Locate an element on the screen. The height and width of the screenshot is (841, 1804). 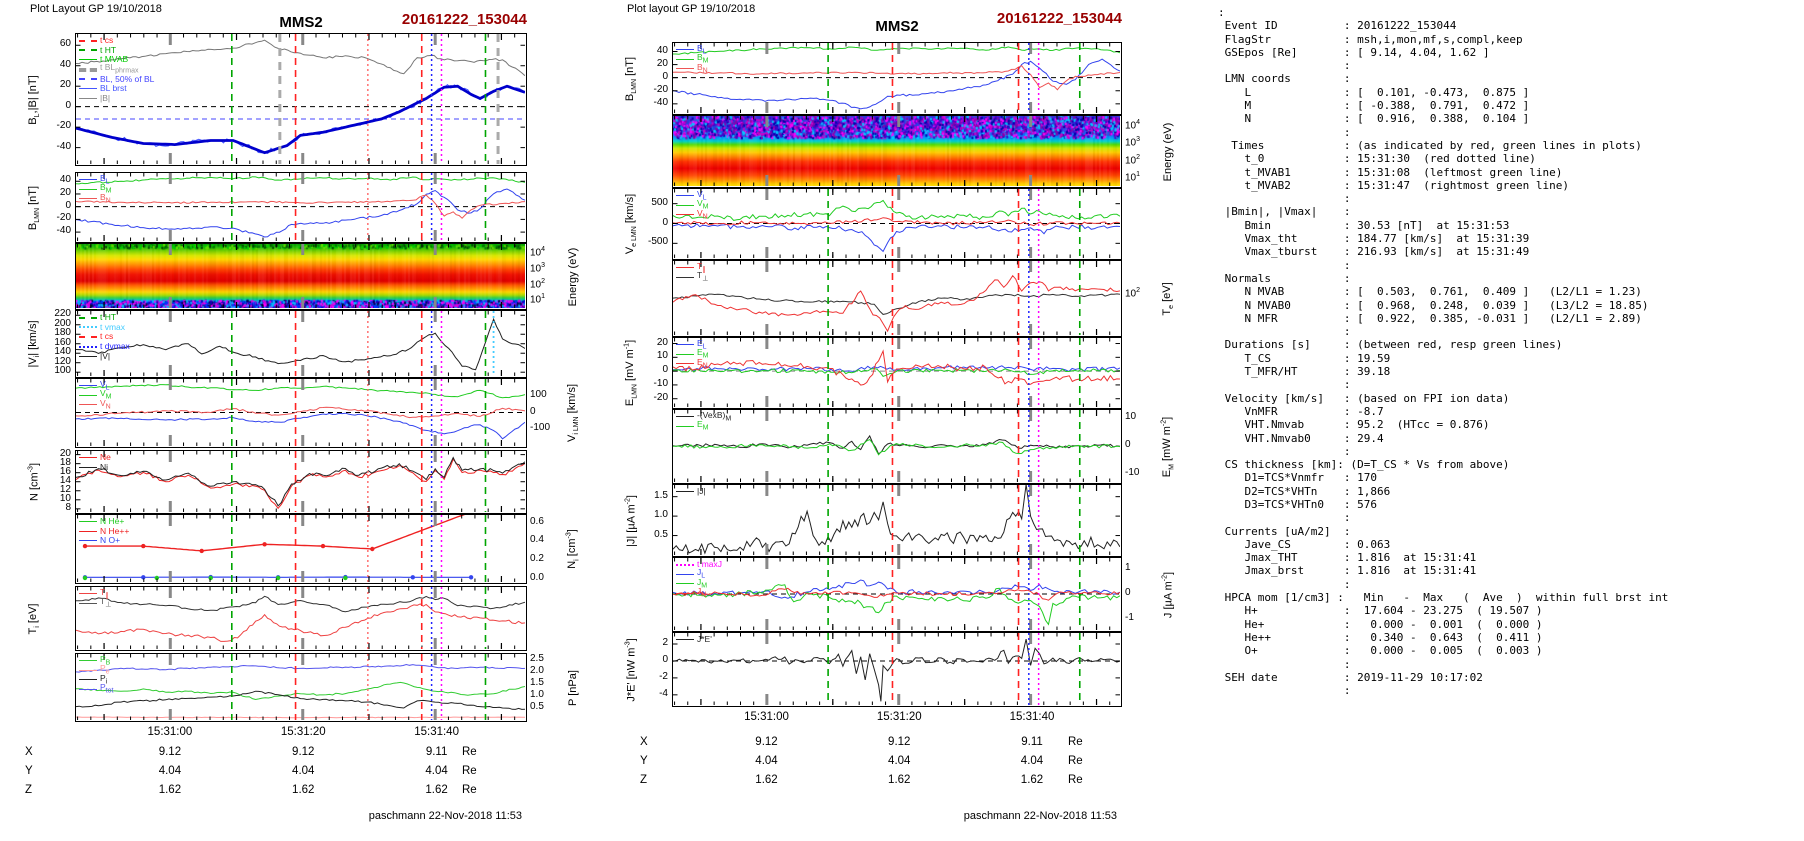
legend-entry: BL, 50% of BL is located at coordinates (116, 79).